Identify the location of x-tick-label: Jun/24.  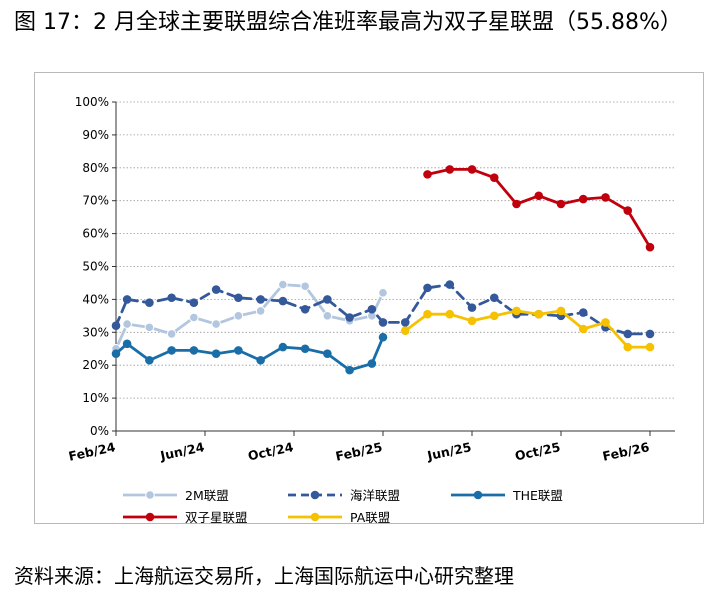
(182, 451).